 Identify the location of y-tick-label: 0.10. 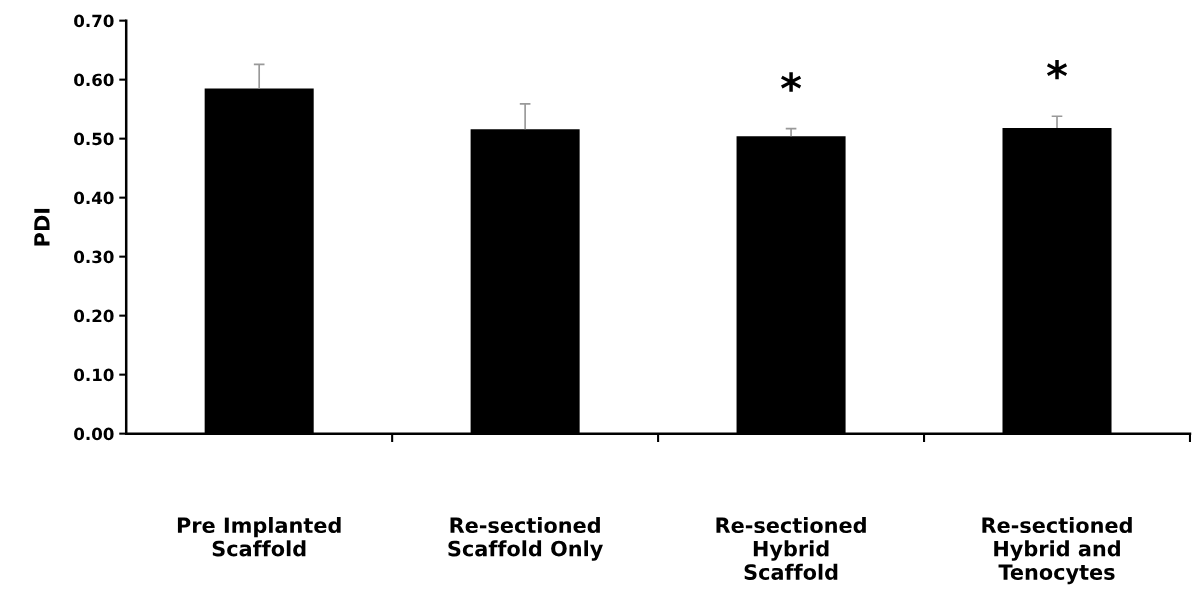
(94, 375).